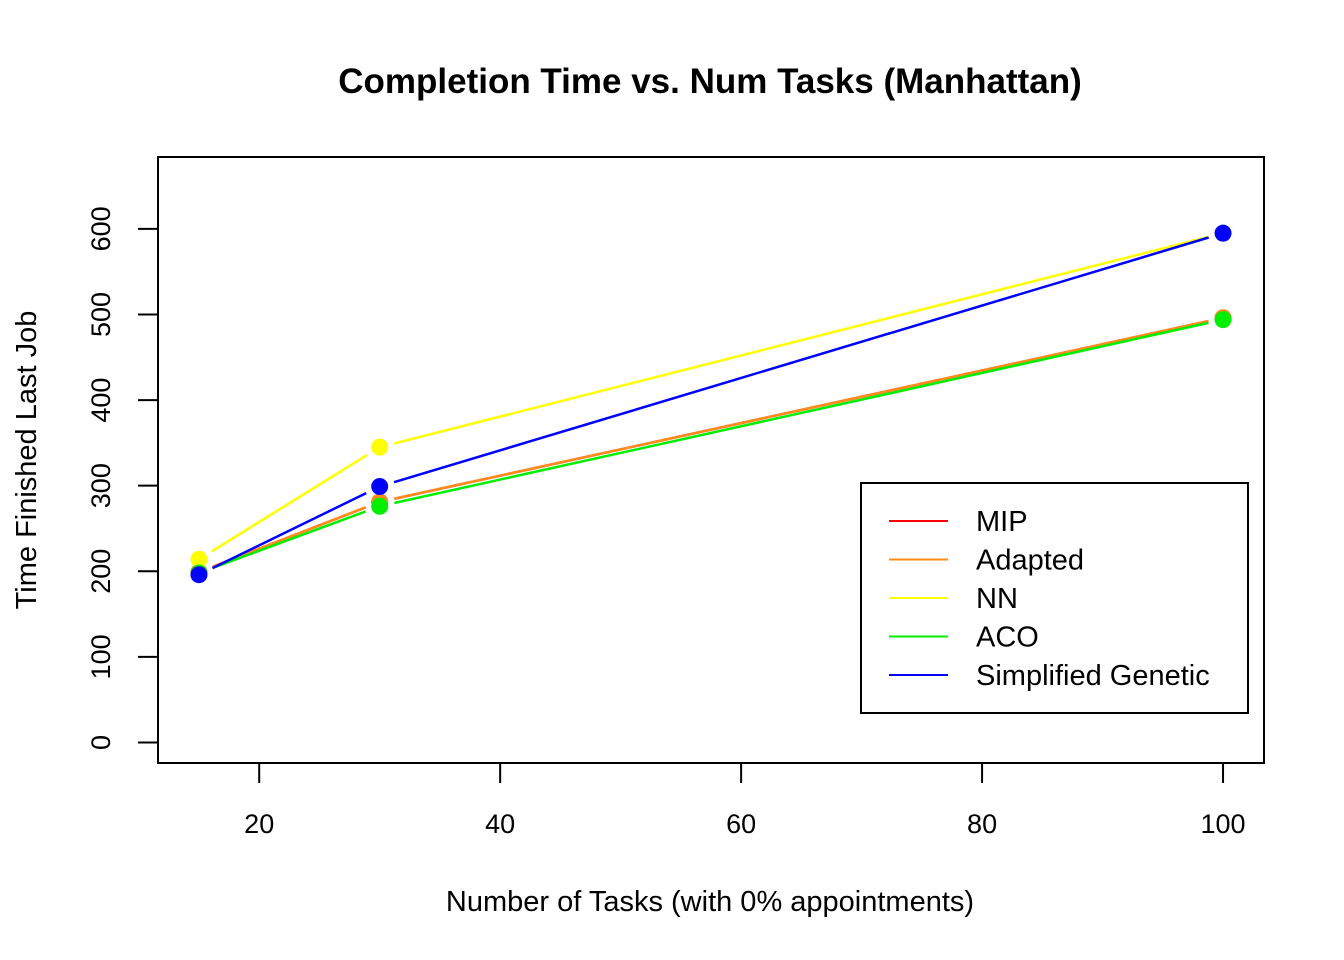  I want to click on legend-label: MIP, so click(1002, 522).